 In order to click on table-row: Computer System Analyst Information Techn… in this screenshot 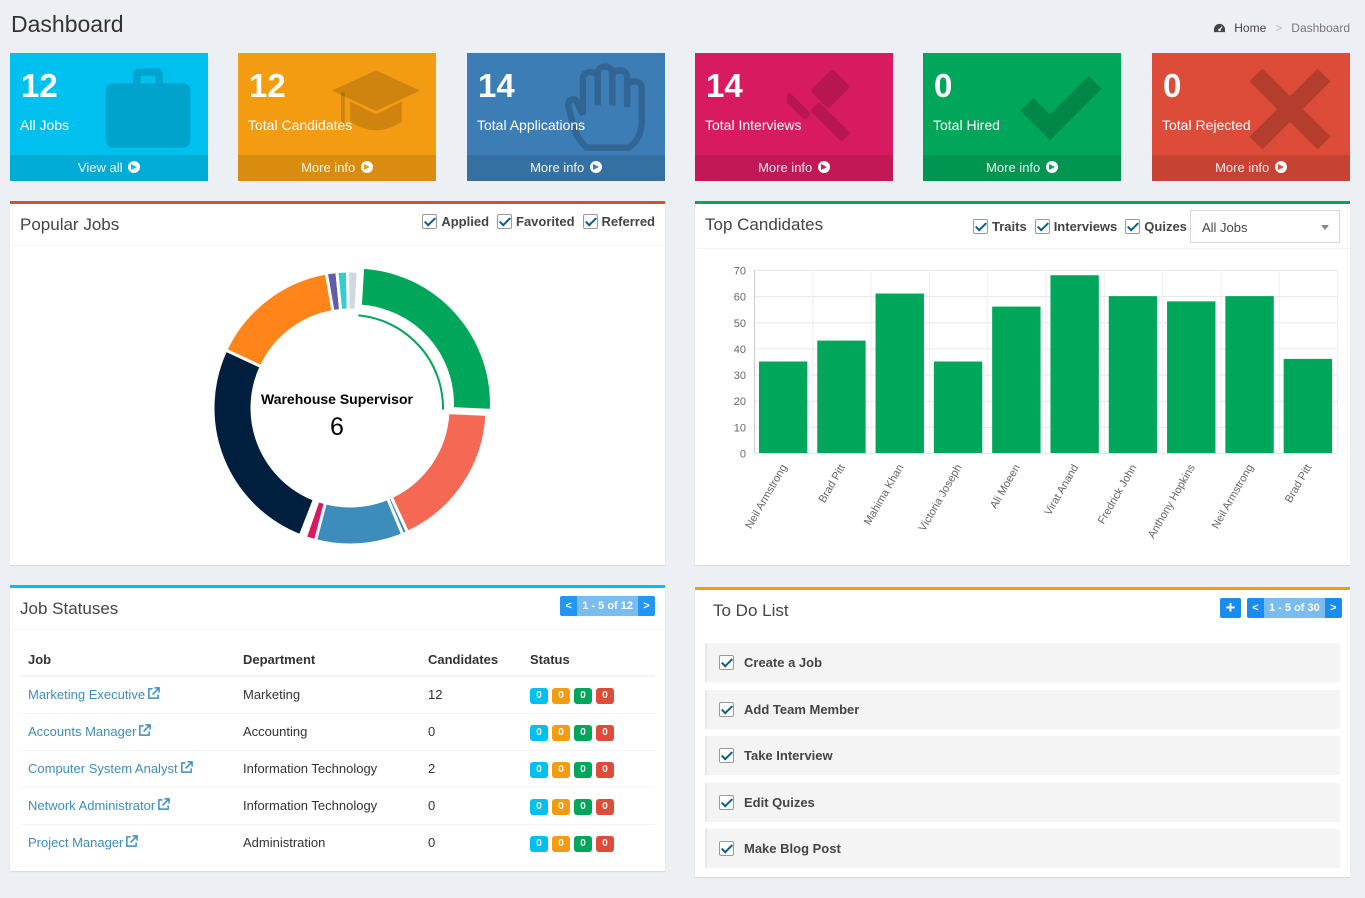, I will do `click(337, 768)`.